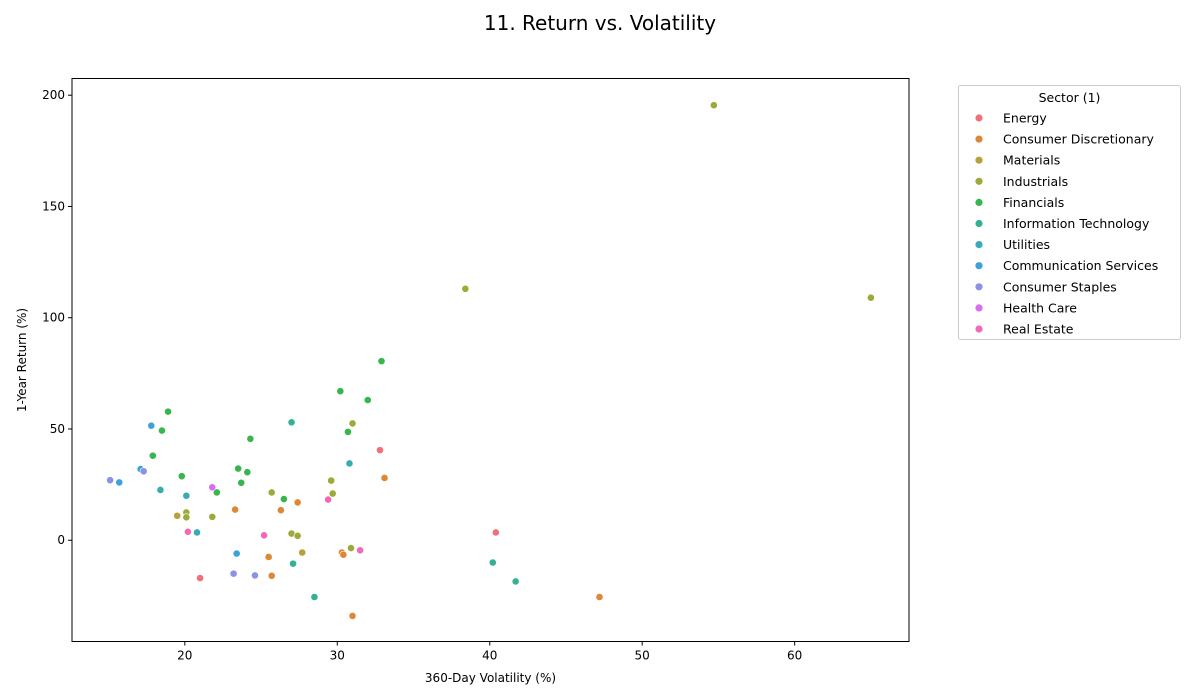 The width and height of the screenshot is (1200, 700). Describe the element at coordinates (600, 23) in the screenshot. I see `chart-title: 11. Return vs. Volatility` at that location.